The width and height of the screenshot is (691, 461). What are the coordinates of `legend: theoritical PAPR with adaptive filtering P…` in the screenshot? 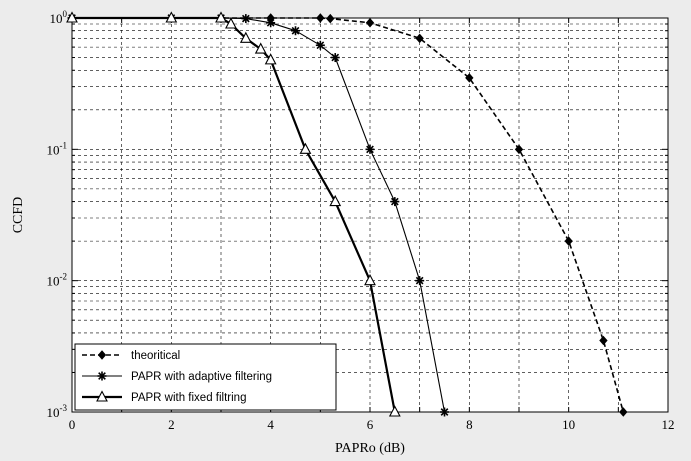 It's located at (205, 377).